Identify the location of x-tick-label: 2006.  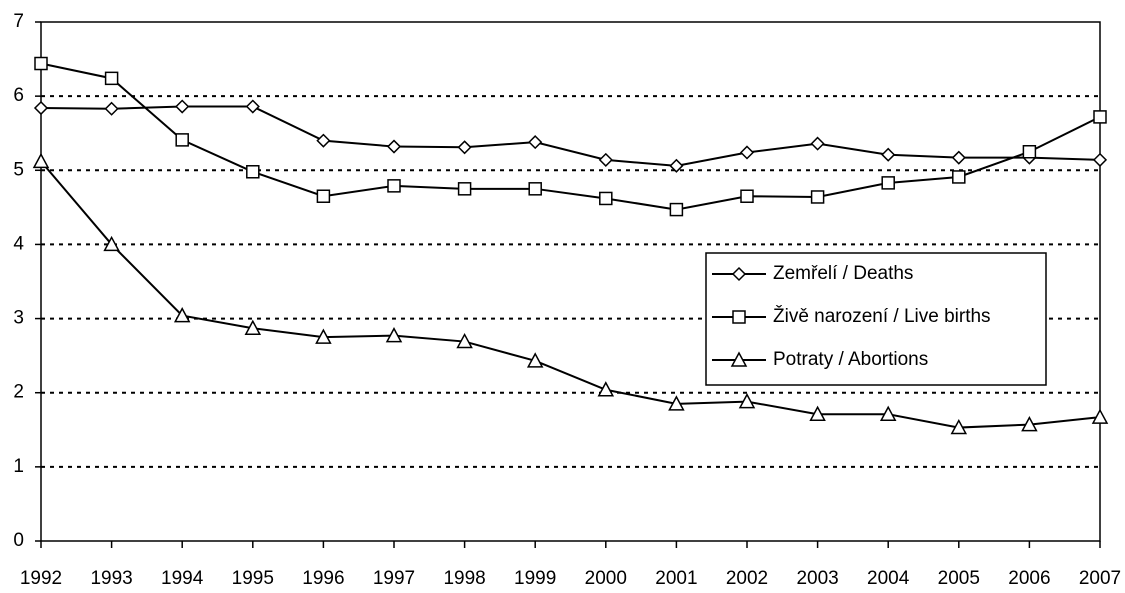
(1029, 578).